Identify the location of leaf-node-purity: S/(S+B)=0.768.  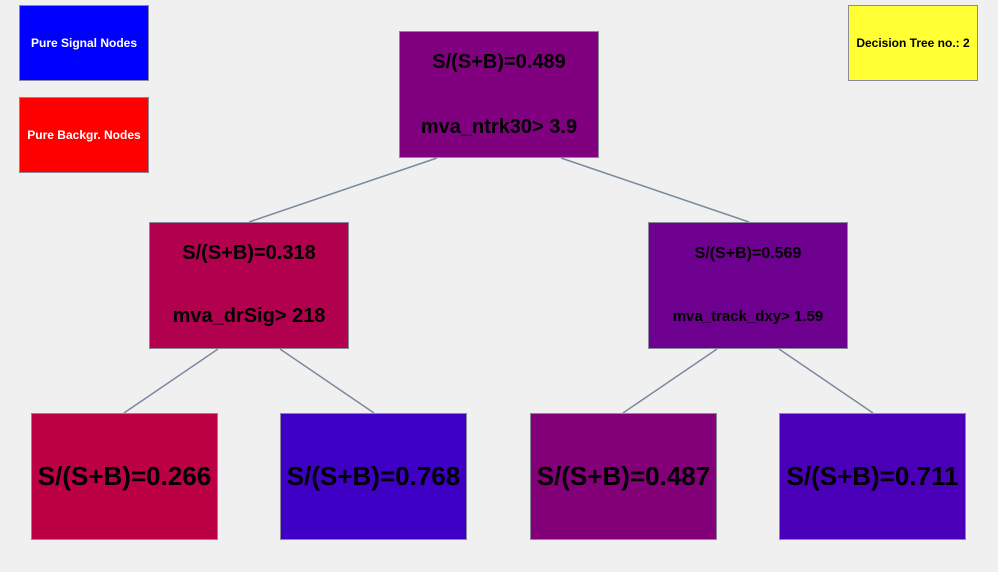
(373, 476).